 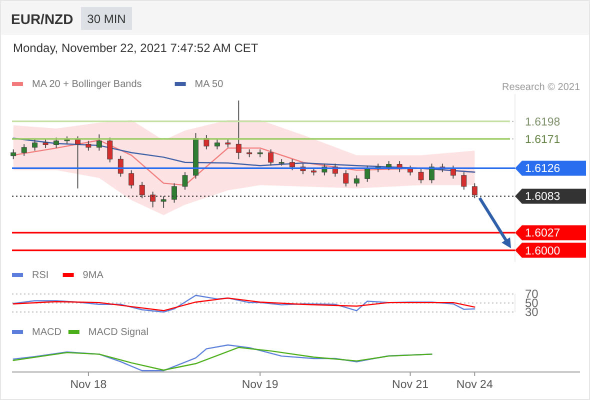 What do you see at coordinates (542, 122) in the screenshot?
I see `y-tick-label: 1.6198` at bounding box center [542, 122].